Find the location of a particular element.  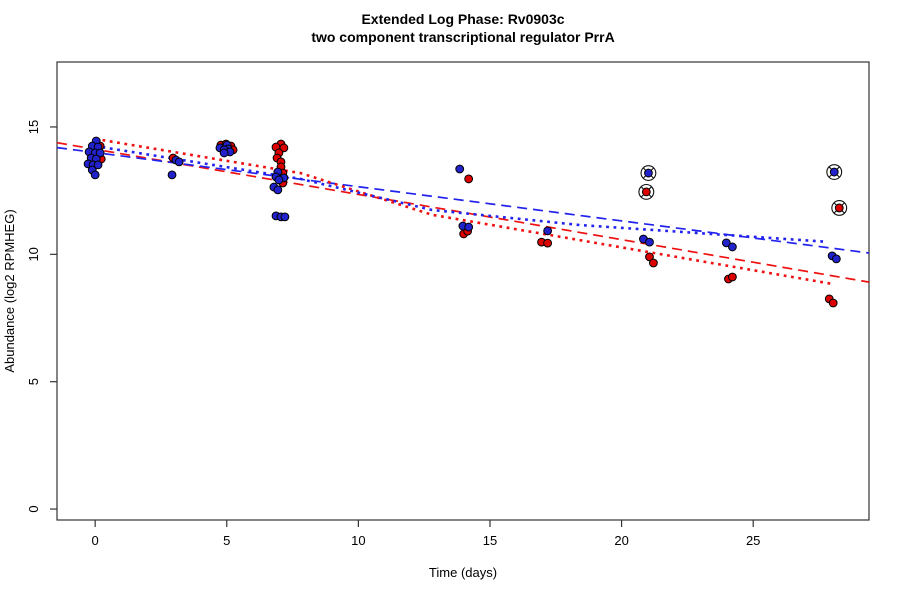

y-tick-label: 10 is located at coordinates (33, 254).